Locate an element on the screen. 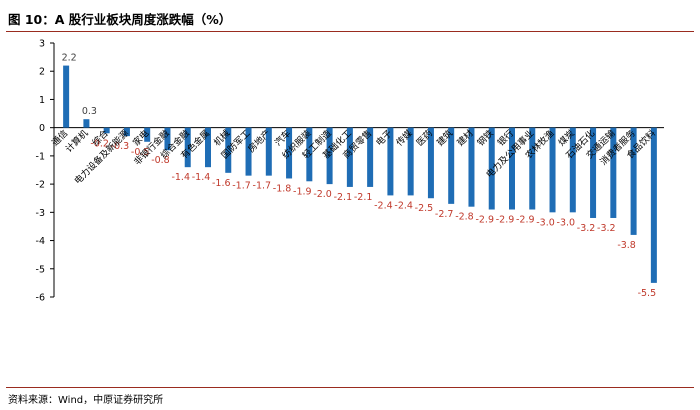  data-label: -1.9 is located at coordinates (302, 191).